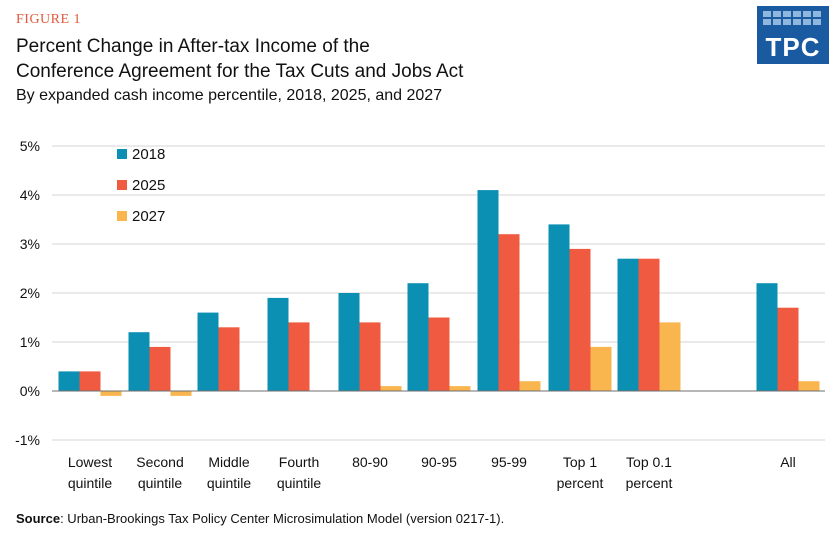 This screenshot has width=833, height=543. I want to click on figure-label: FIGURE 1, so click(49, 19).